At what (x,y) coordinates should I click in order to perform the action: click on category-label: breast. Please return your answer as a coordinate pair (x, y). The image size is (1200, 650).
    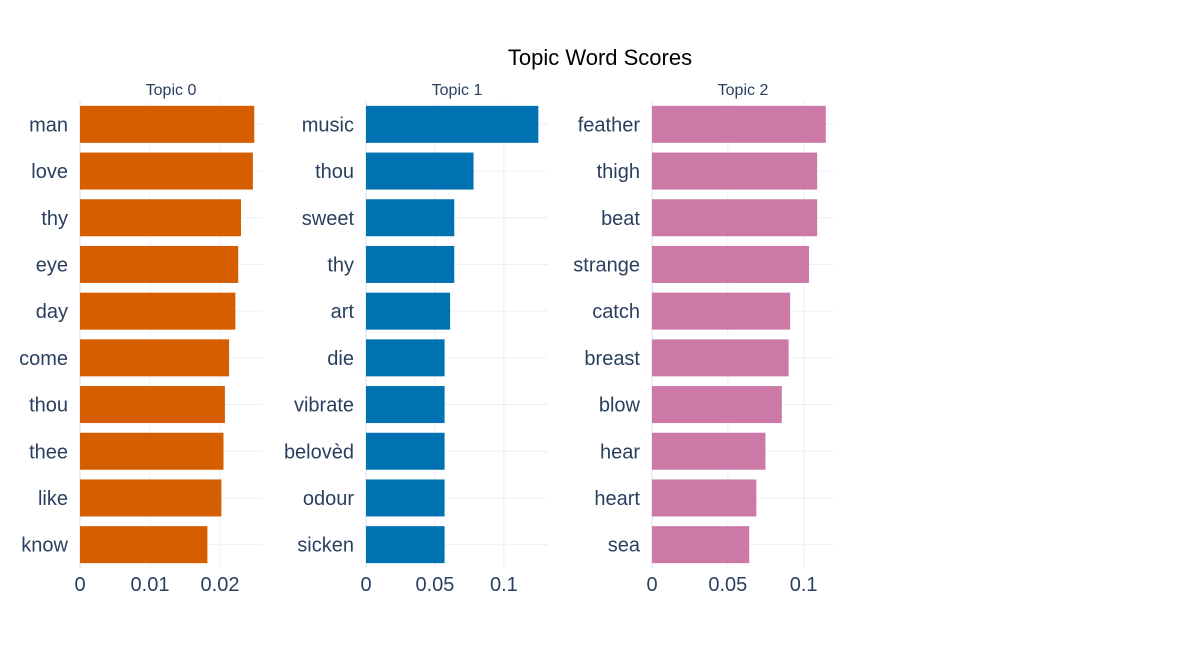
    Looking at the image, I should click on (612, 359).